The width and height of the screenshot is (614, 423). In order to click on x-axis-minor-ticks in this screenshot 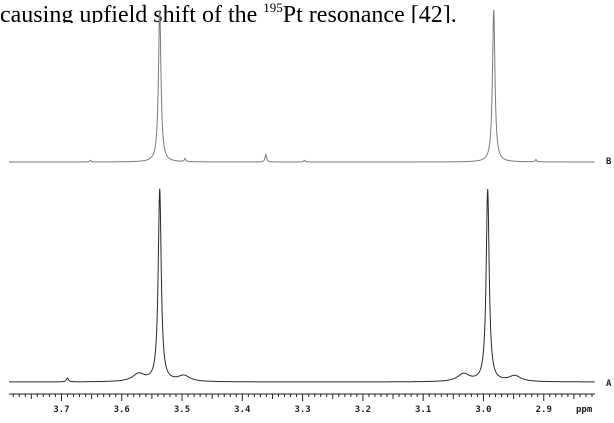, I will do `click(302, 396)`.